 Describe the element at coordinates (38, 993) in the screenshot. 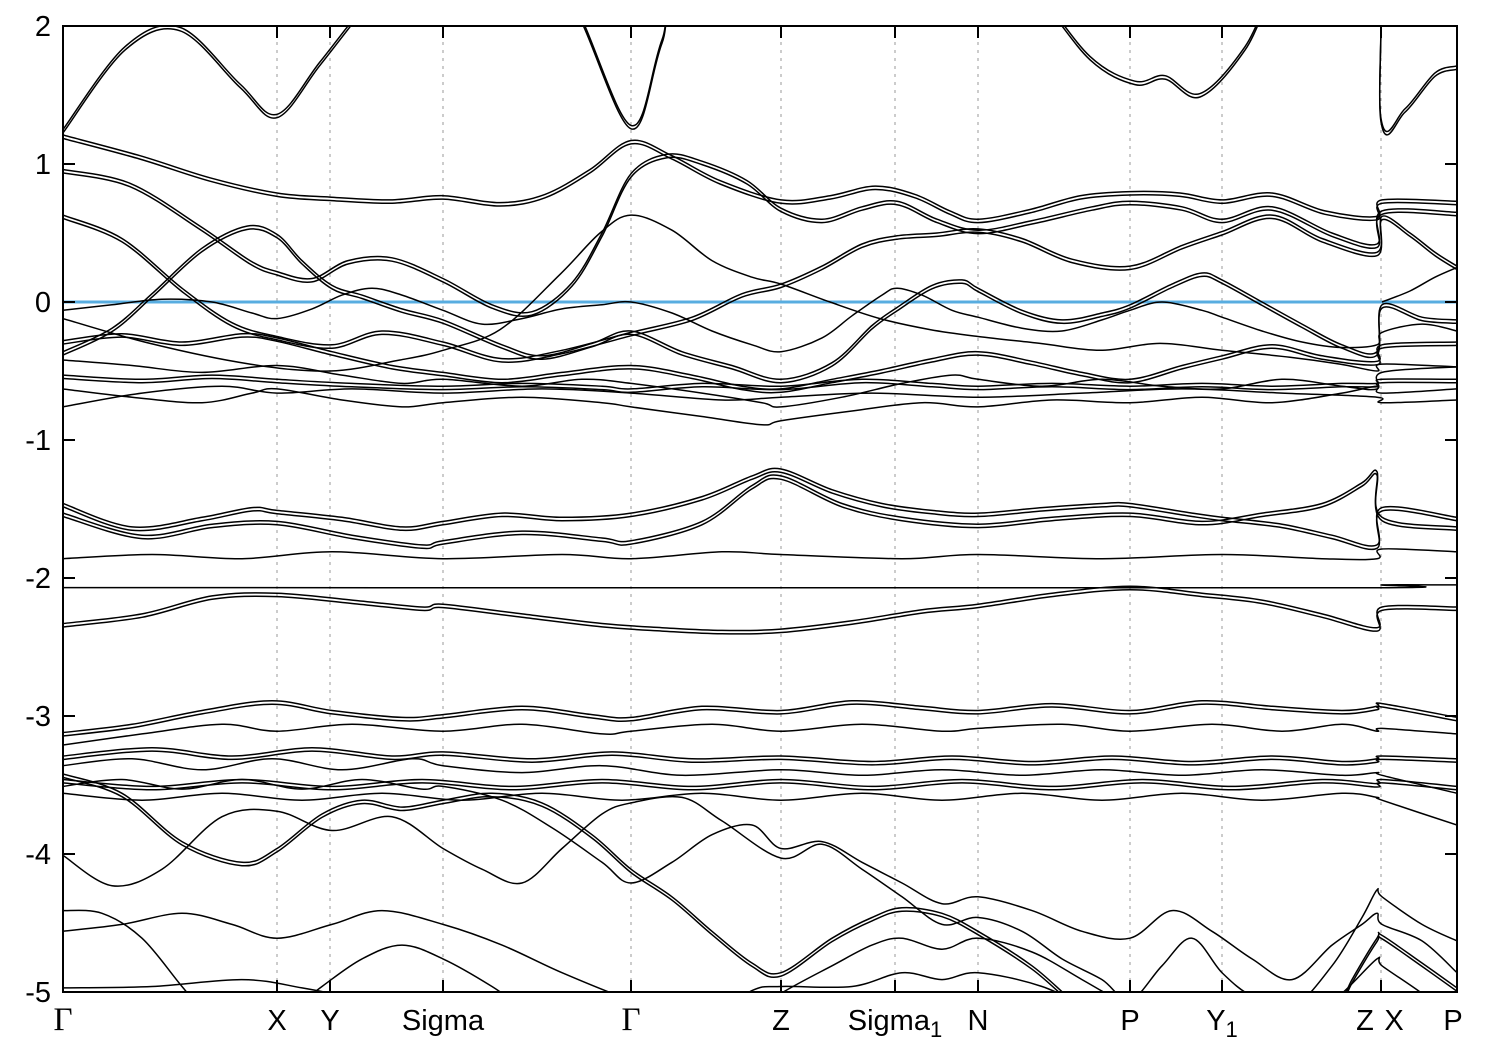

I see `y-axis-label: -5` at that location.